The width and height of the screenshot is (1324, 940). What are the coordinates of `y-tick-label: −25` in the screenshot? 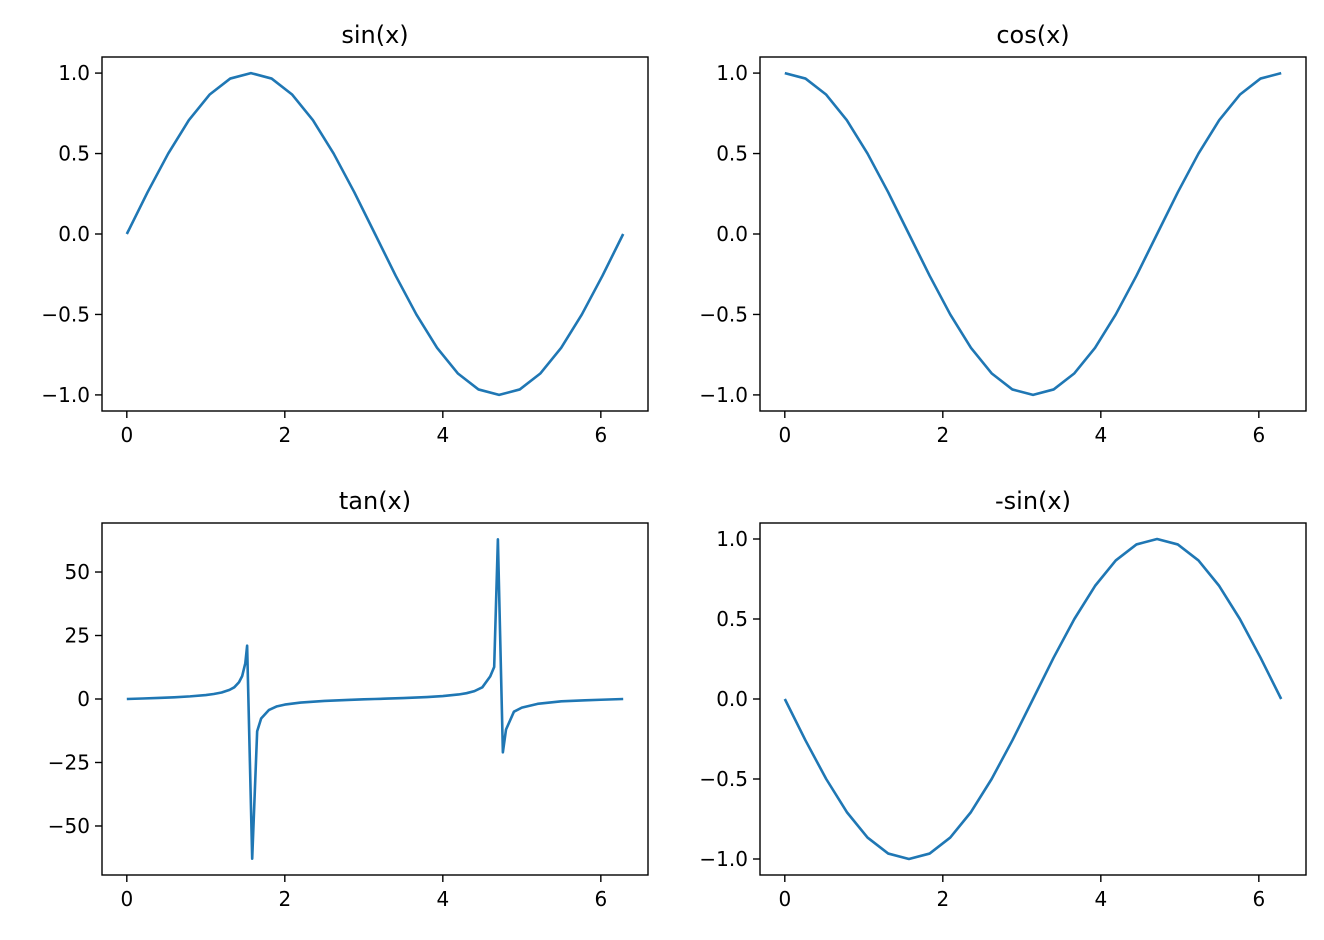 It's located at (69, 762).